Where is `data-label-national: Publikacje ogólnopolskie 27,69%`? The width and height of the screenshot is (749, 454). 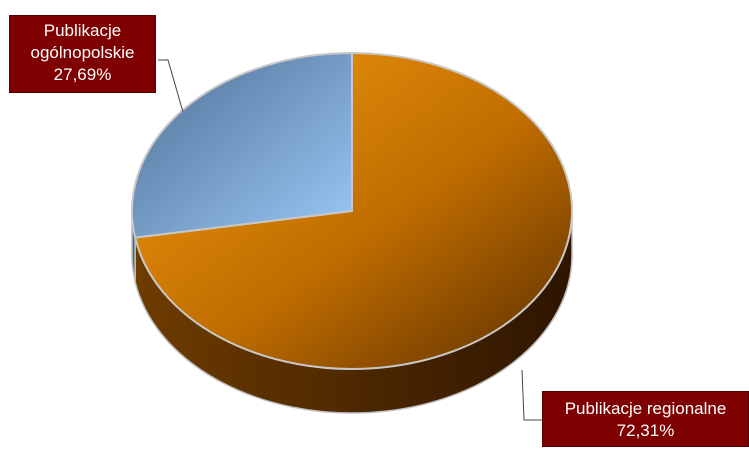
data-label-national: Publikacje ogólnopolskie 27,69% is located at coordinates (82, 54).